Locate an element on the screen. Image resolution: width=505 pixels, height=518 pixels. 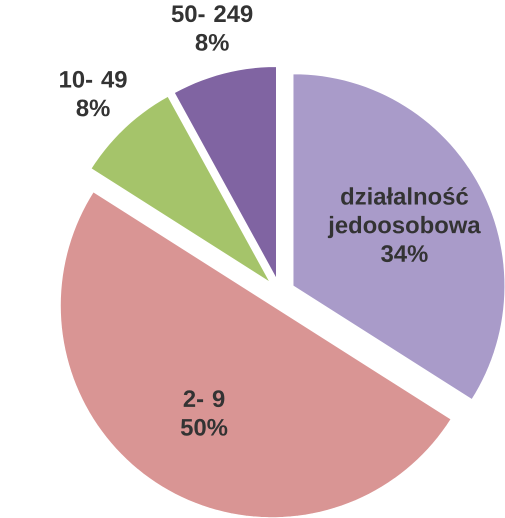
slice-label: 2- 9 is located at coordinates (204, 399).